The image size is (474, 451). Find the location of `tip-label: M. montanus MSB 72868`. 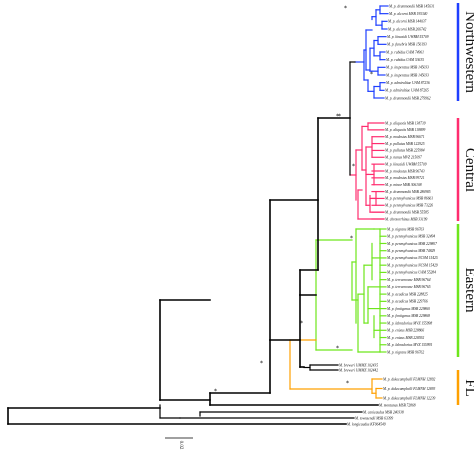

tip-label: M. montanus MSB 72868 is located at coordinates (397, 405).